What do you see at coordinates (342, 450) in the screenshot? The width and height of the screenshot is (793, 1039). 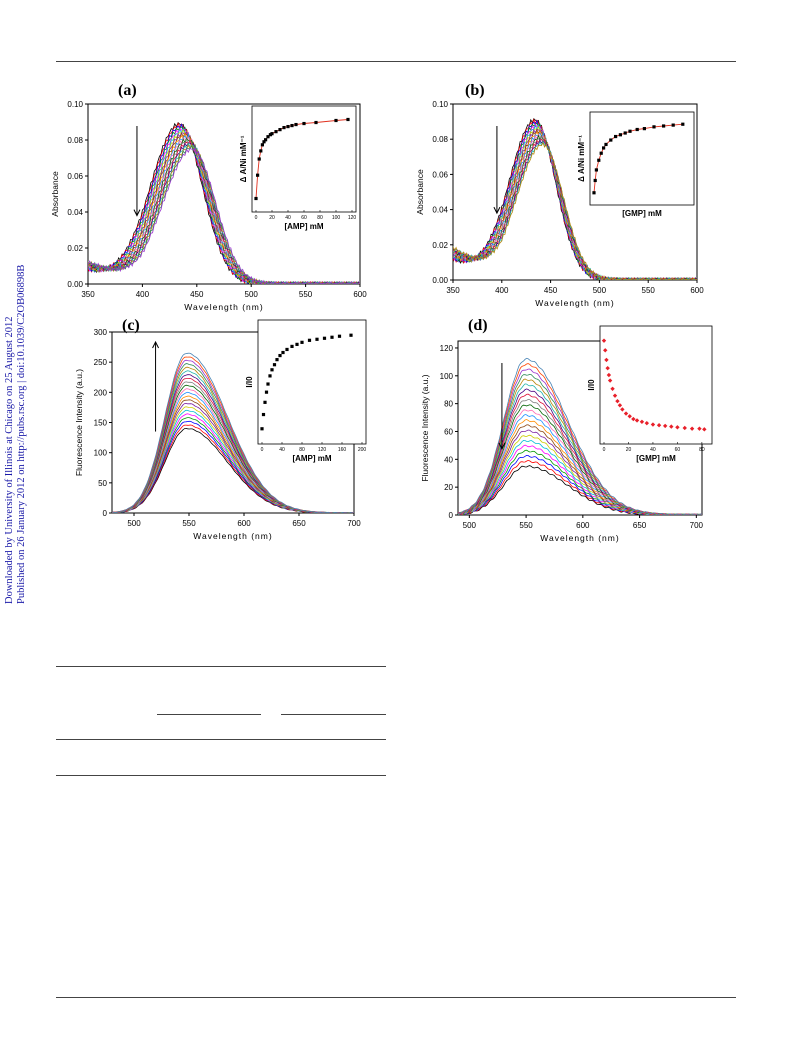 I see `inset-x-tick-label: 160` at bounding box center [342, 450].